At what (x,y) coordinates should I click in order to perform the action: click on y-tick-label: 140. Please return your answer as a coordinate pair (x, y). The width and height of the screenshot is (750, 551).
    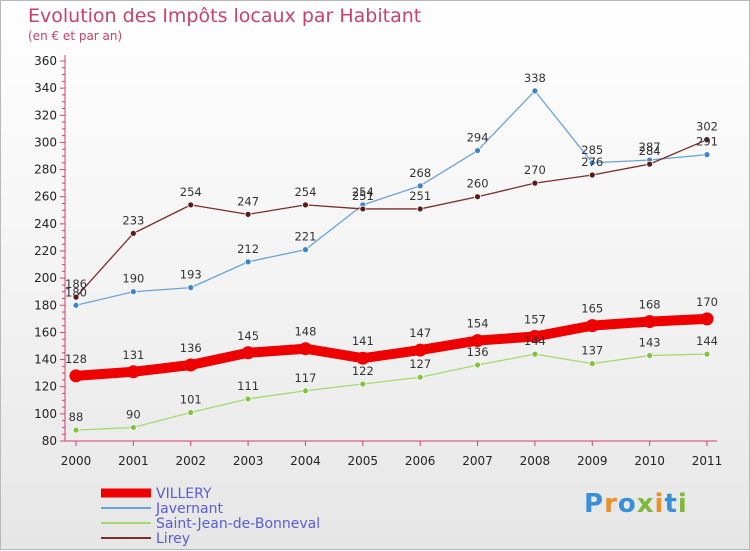
    Looking at the image, I should click on (45, 360).